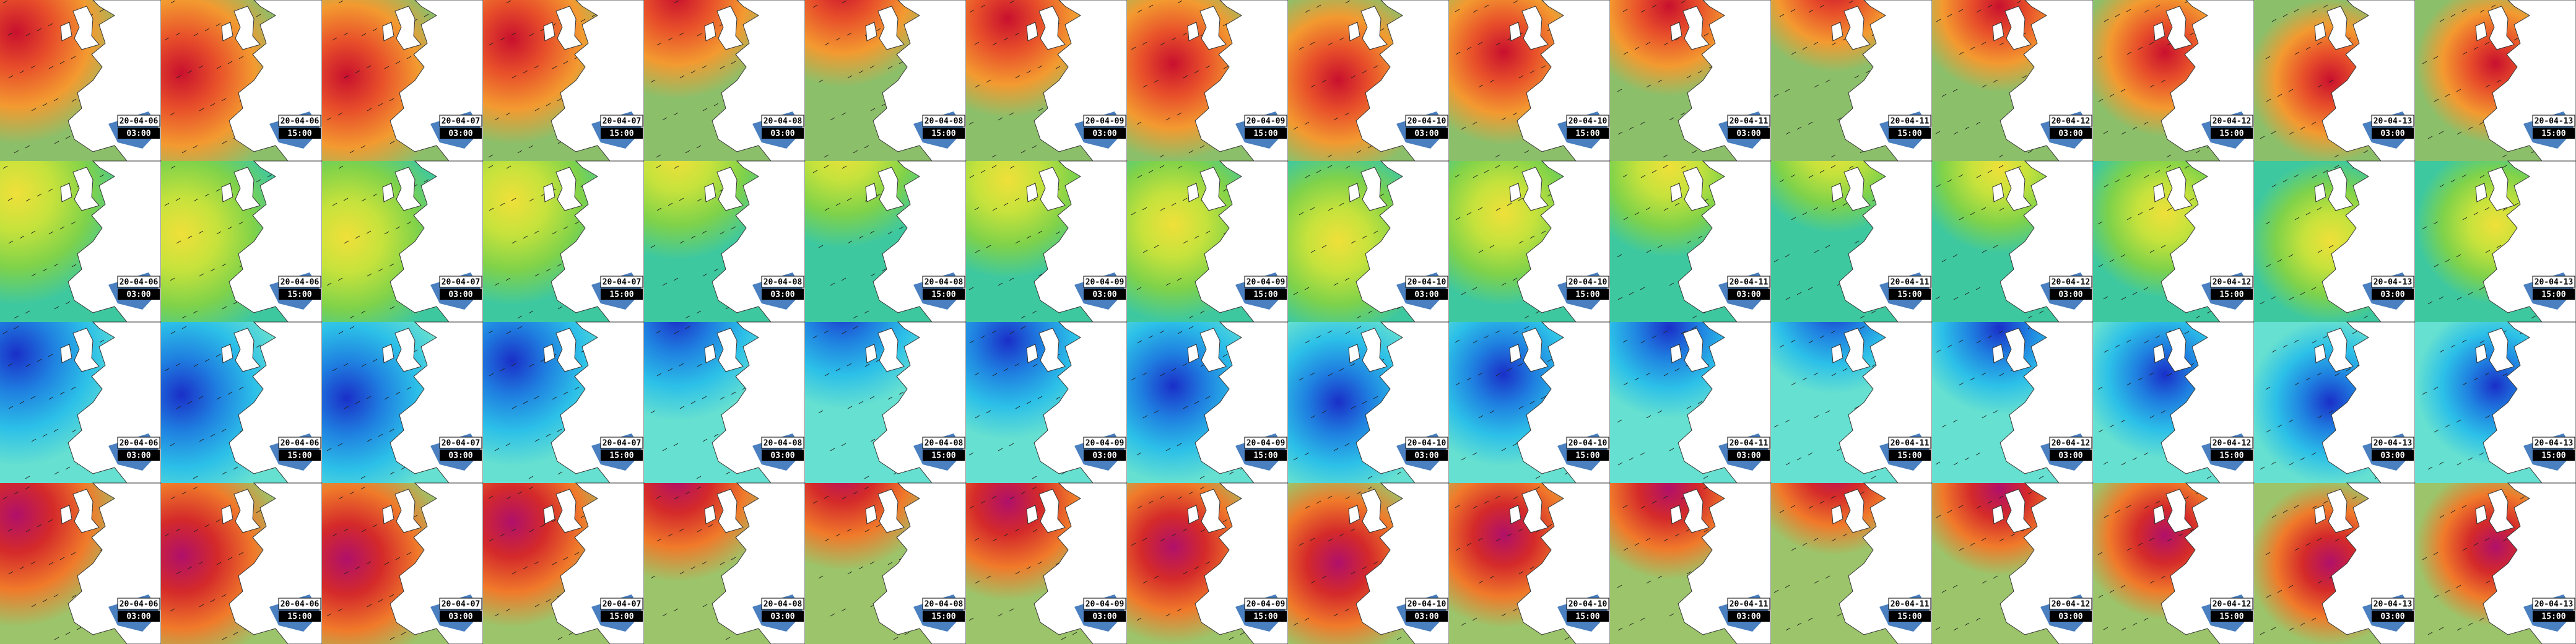 This screenshot has height=644, width=2576. I want to click on date-label: 20-04-08, so click(783, 121).